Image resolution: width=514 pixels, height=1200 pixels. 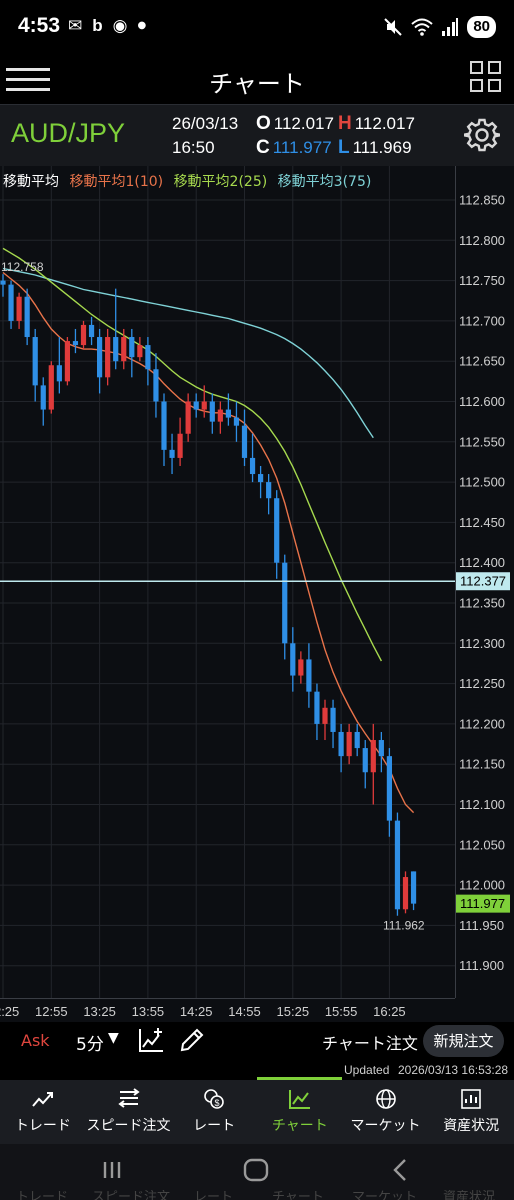 I want to click on currency-coins-icon: $, so click(x=214, y=1099).